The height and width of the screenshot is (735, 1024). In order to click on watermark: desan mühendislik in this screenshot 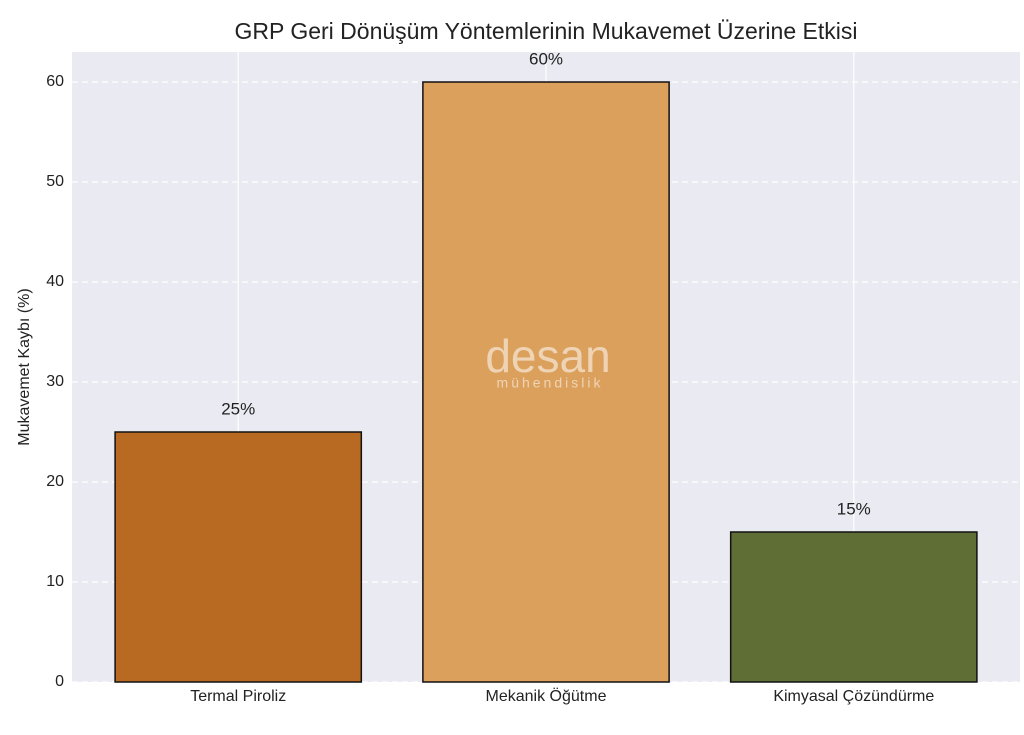, I will do `click(547, 360)`.